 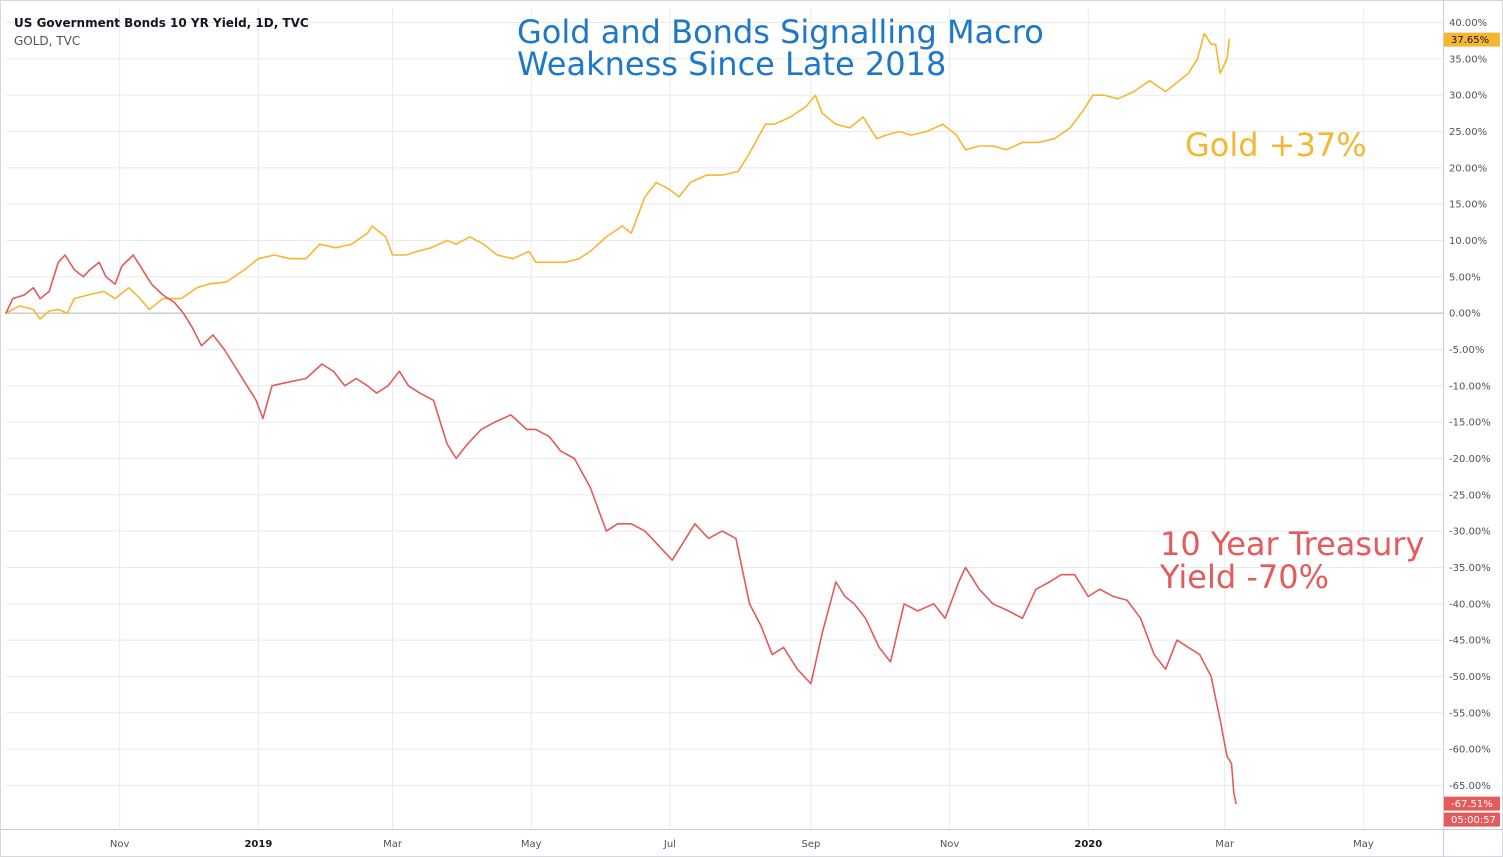 What do you see at coordinates (1468, 59) in the screenshot?
I see `y-tick-label: 35.00%` at bounding box center [1468, 59].